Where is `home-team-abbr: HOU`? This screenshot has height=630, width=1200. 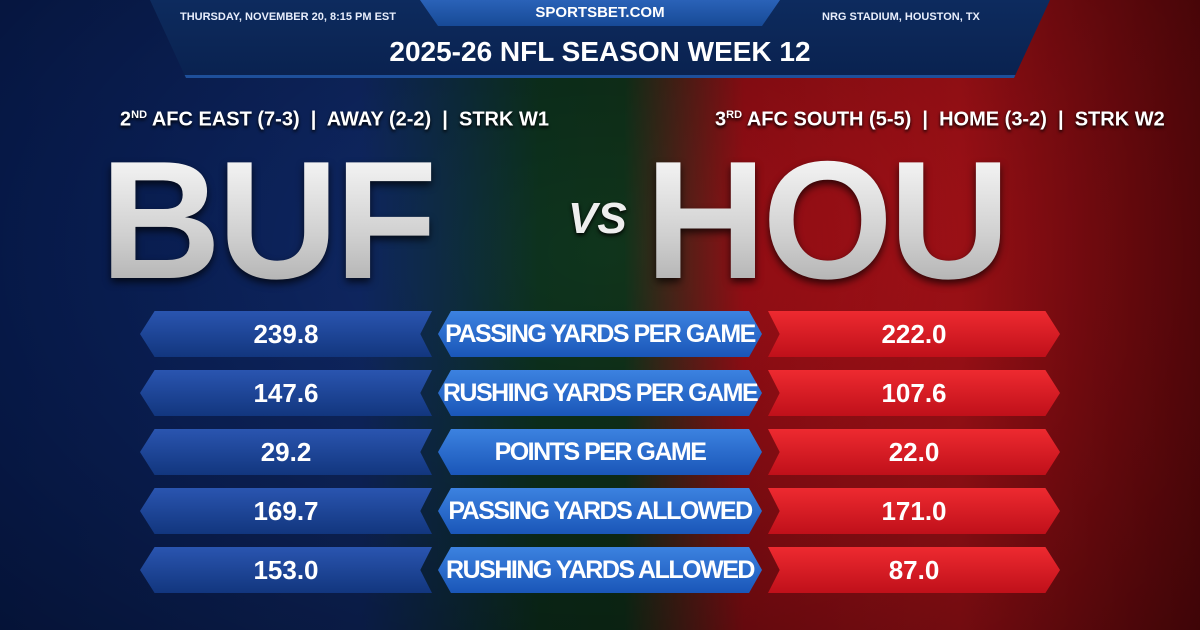 home-team-abbr: HOU is located at coordinates (827, 220).